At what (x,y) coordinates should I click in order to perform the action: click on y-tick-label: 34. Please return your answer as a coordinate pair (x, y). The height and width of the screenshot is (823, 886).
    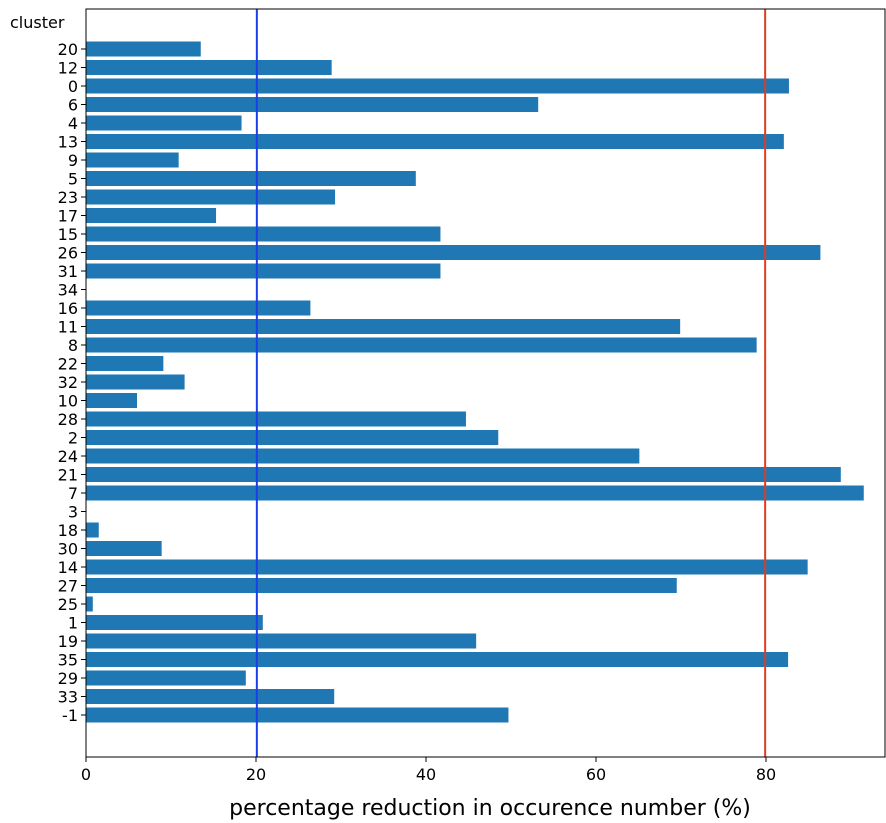
    Looking at the image, I should click on (68, 290).